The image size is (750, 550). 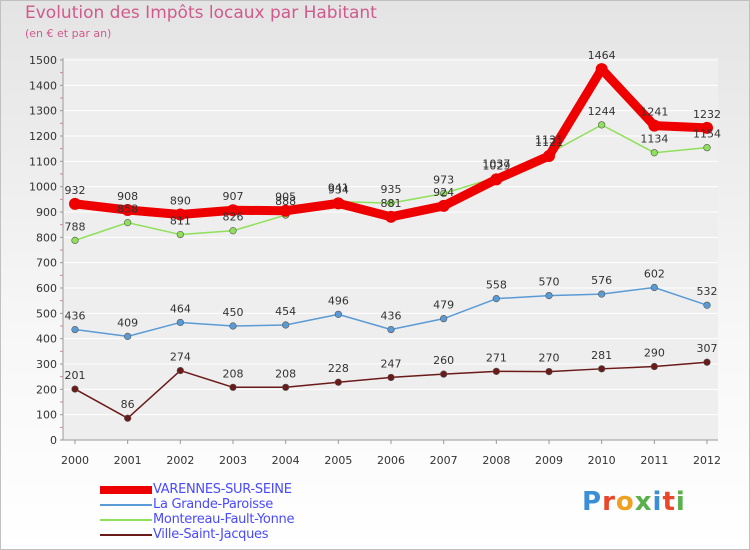 I want to click on y-tick-label: 0, so click(x=53, y=440).